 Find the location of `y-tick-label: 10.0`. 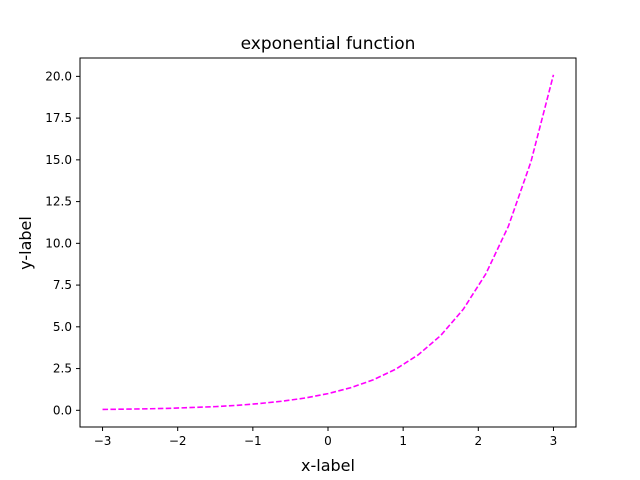

y-tick-label: 10.0 is located at coordinates (58, 243).